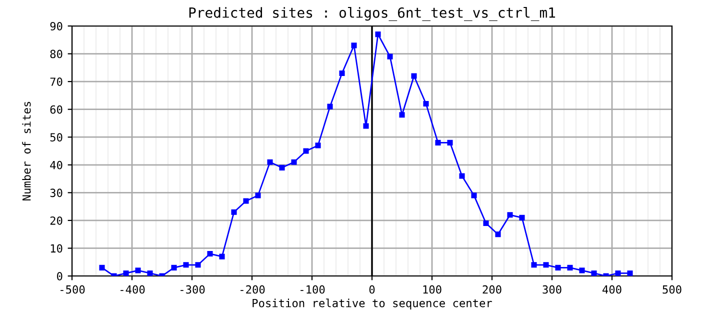 The image size is (704, 328). Describe the element at coordinates (26, 151) in the screenshot. I see `y-axis-title: Number of sites` at that location.